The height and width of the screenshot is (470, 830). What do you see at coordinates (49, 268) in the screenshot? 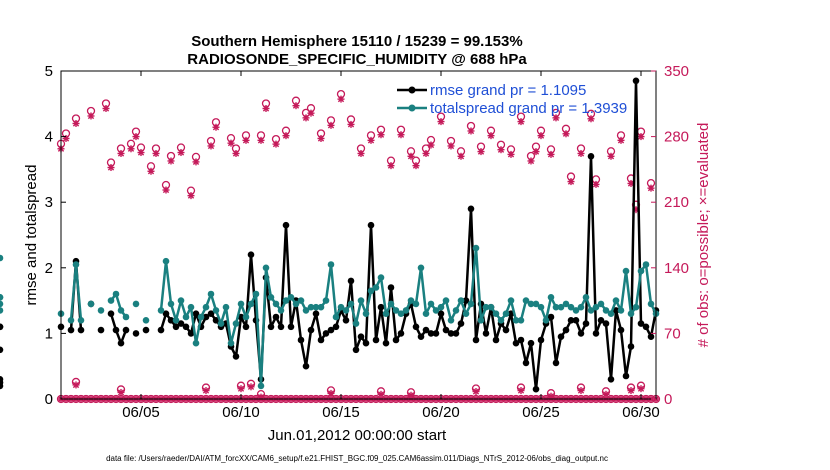
I see `y-left-tick-label: 2` at bounding box center [49, 268].